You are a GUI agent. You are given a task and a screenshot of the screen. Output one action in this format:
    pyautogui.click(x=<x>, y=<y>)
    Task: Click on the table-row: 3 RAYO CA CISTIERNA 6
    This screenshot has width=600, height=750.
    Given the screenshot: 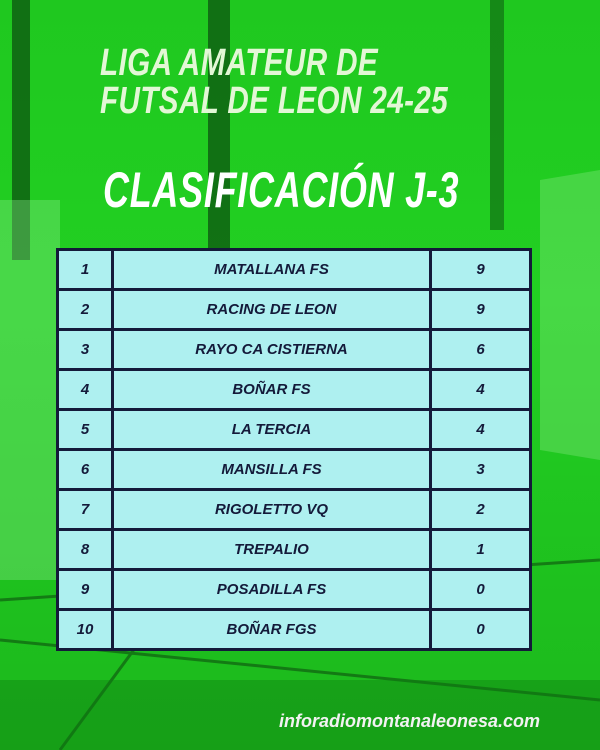 What is the action you would take?
    pyautogui.click(x=294, y=349)
    